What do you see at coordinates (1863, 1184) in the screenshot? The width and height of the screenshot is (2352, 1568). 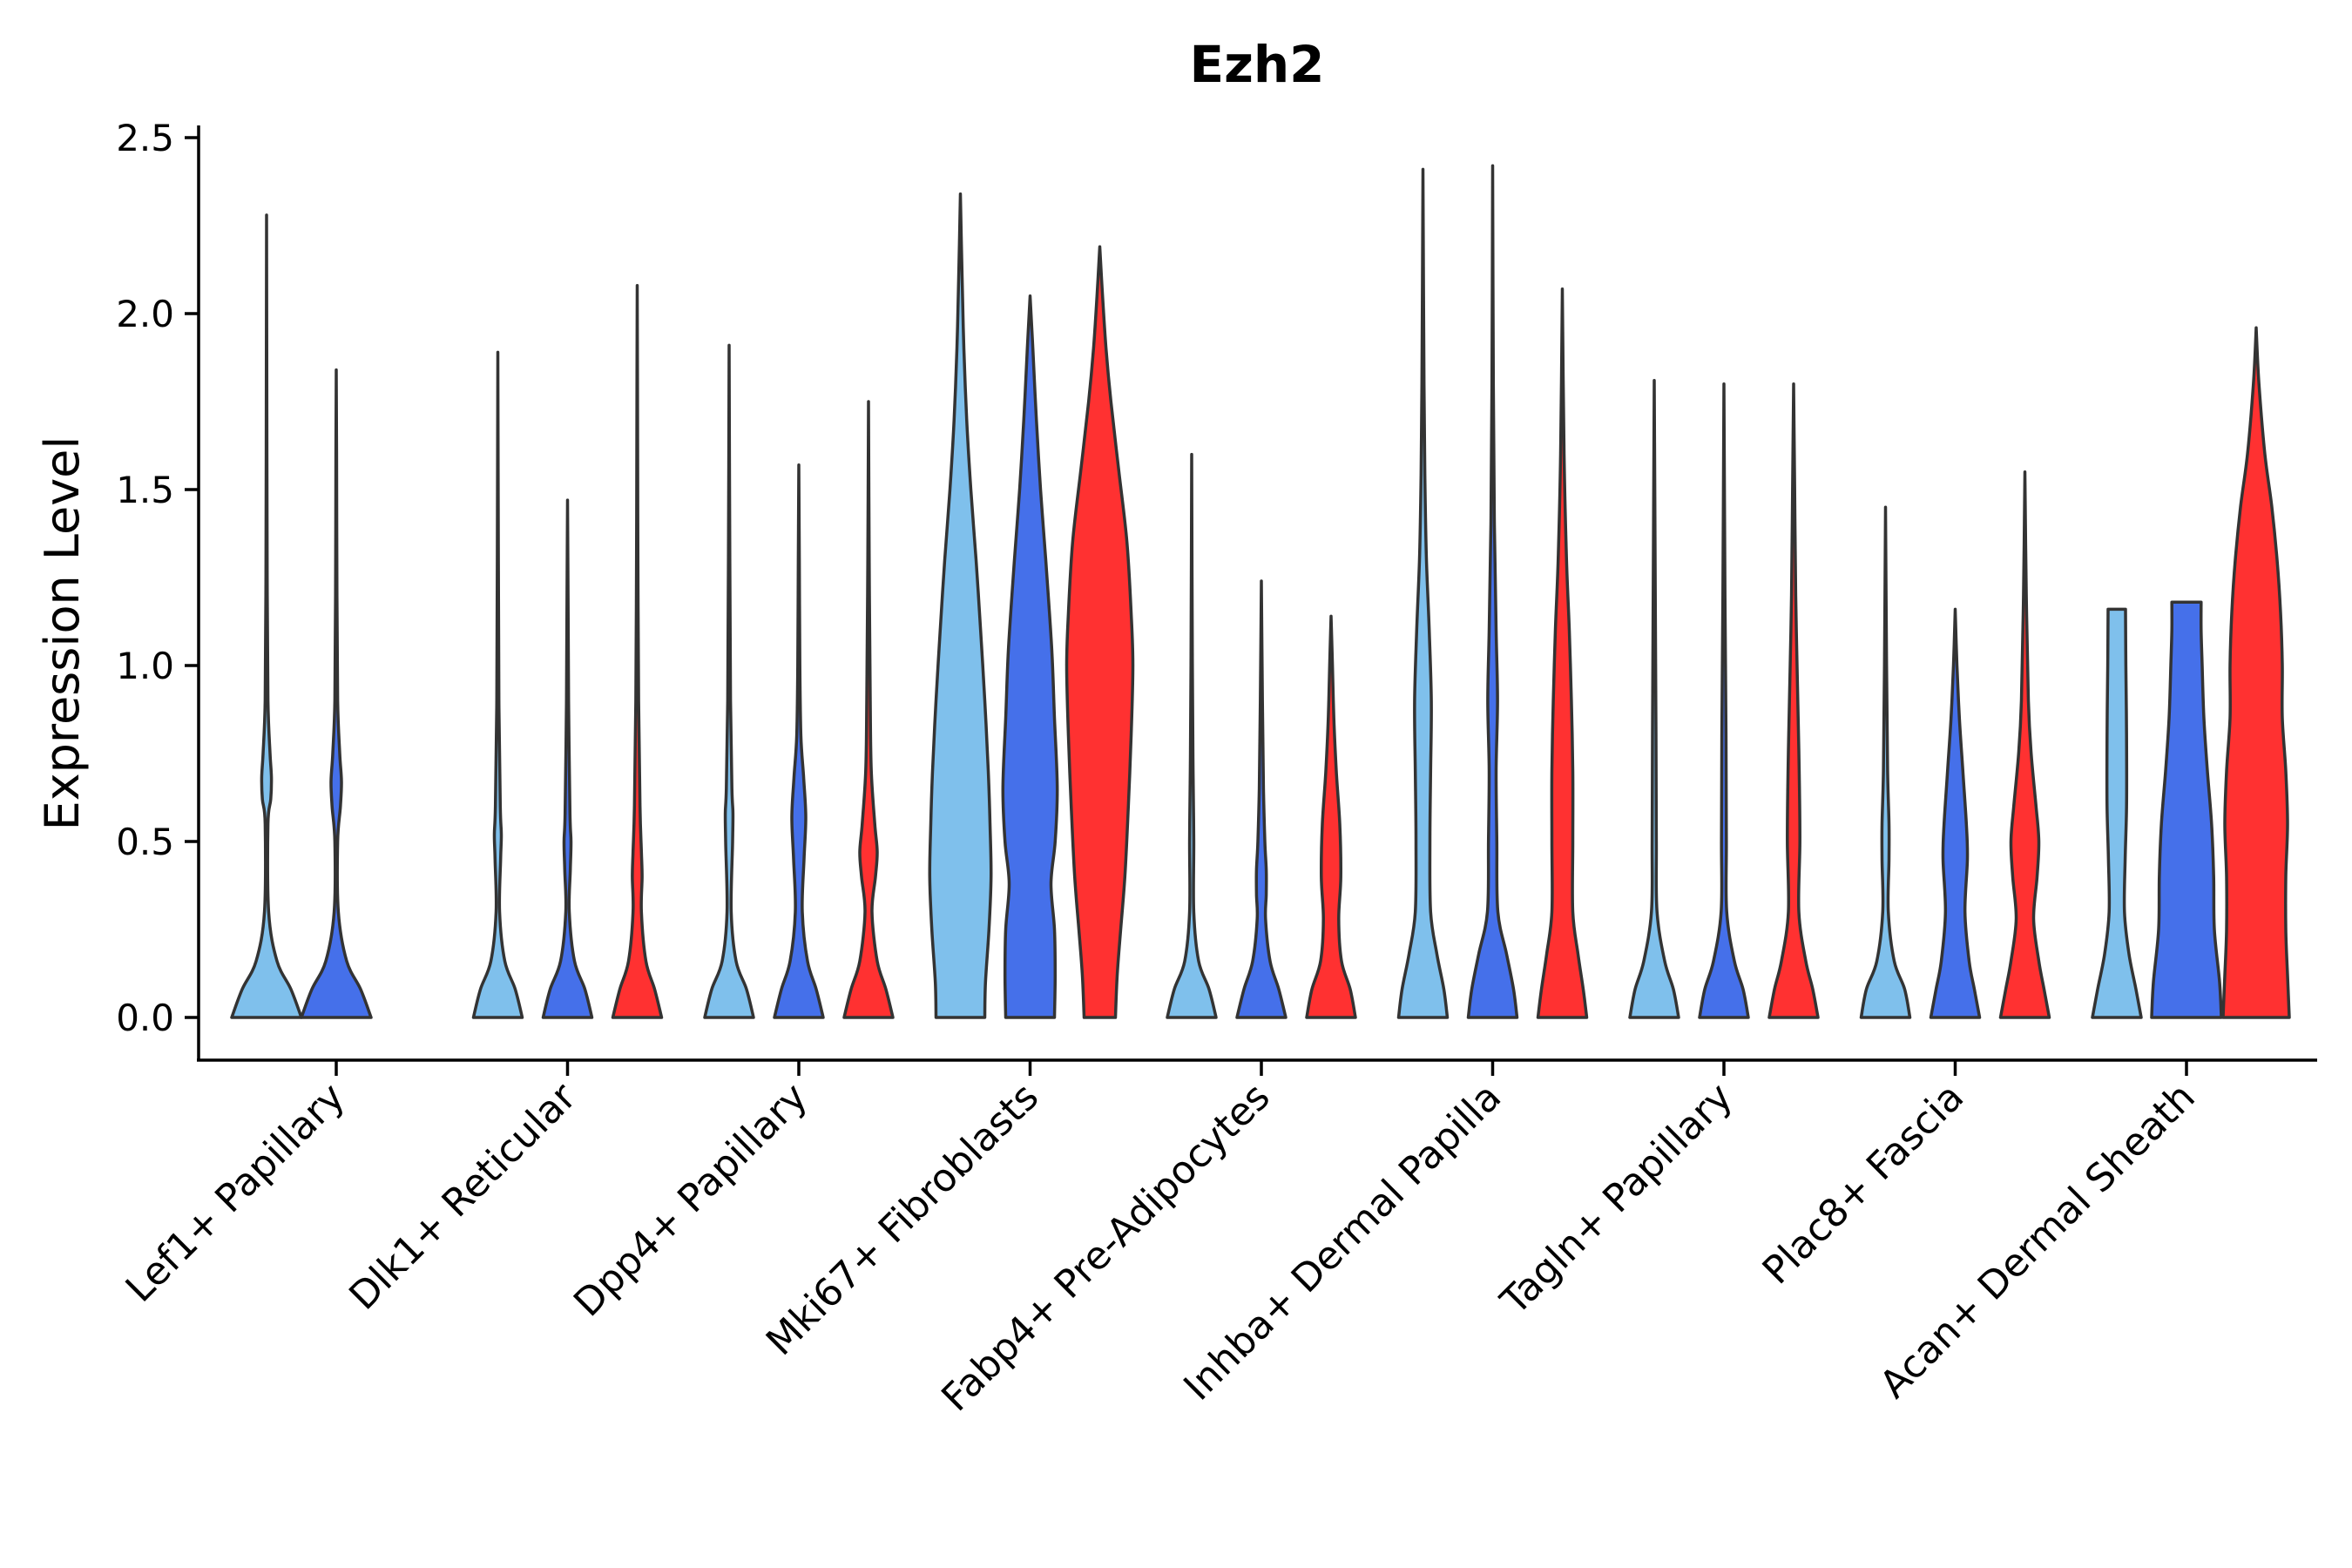 I see `x-tick-label: Plac8+ Fascia` at bounding box center [1863, 1184].